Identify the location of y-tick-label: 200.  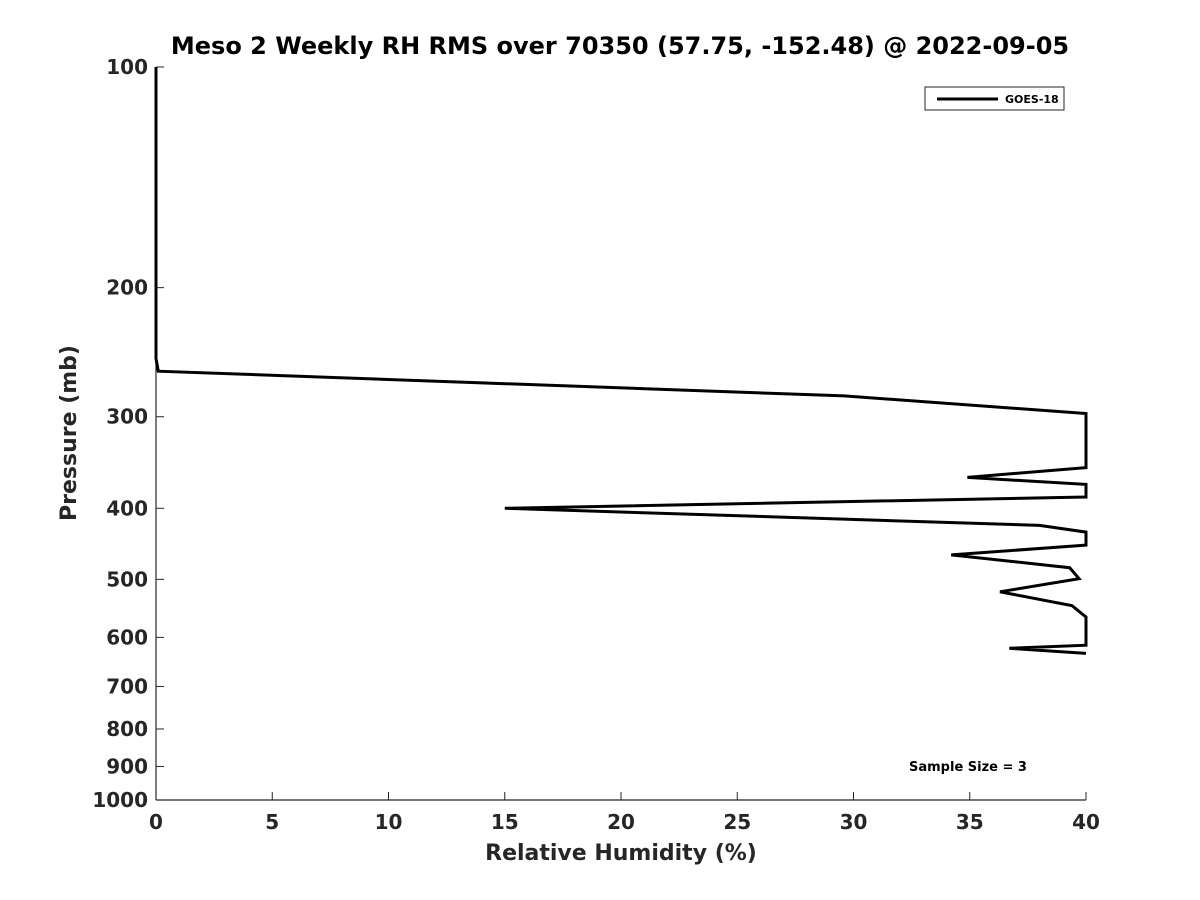
(127, 288).